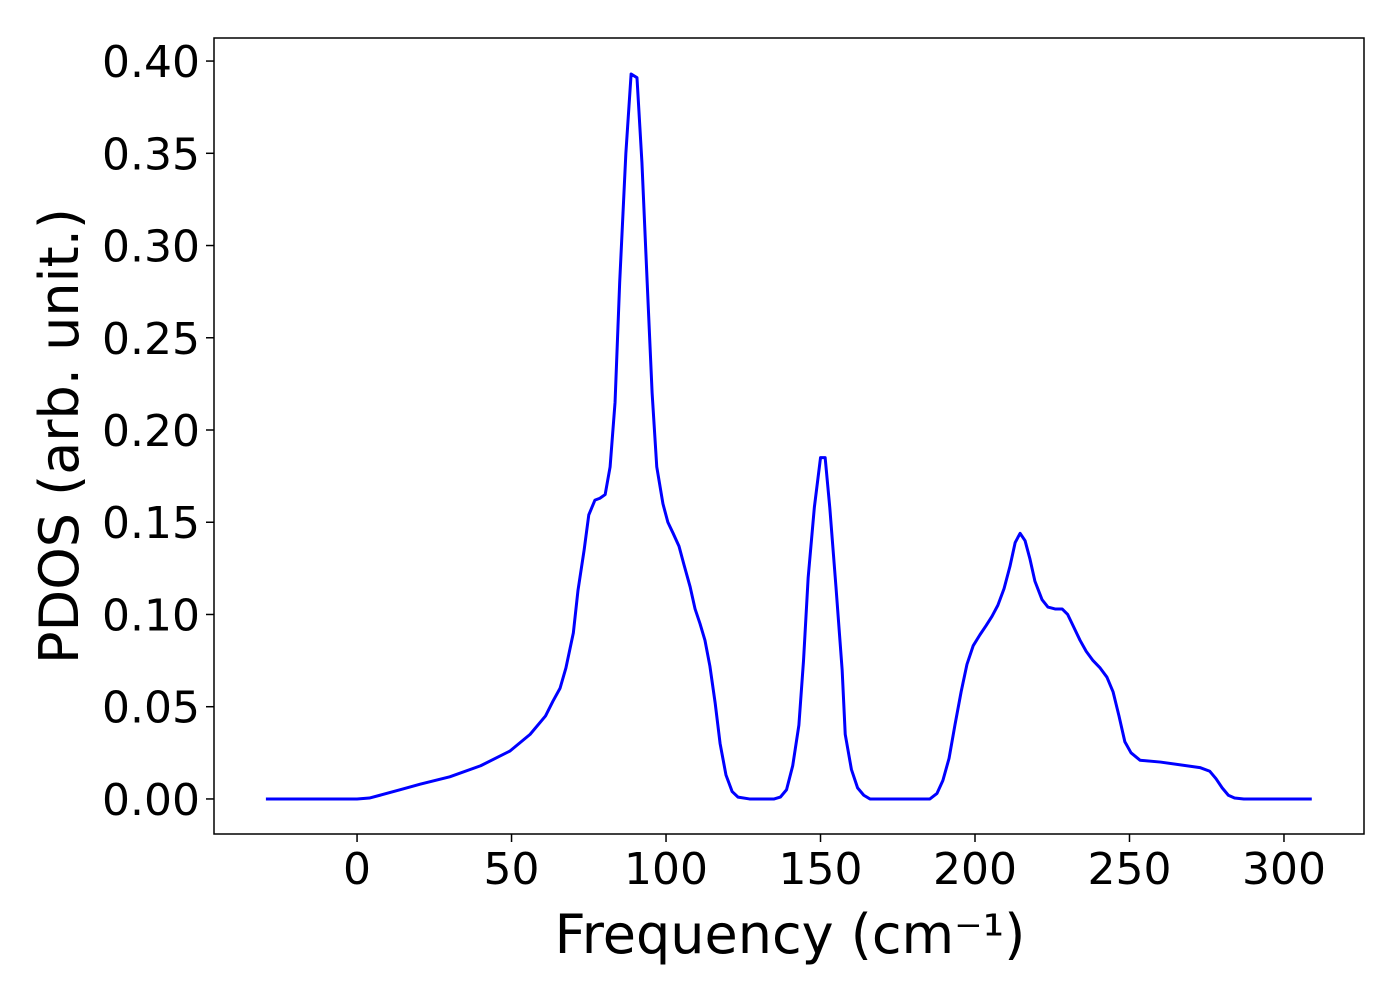  Describe the element at coordinates (151, 247) in the screenshot. I see `y-tick-label: 0.30` at that location.